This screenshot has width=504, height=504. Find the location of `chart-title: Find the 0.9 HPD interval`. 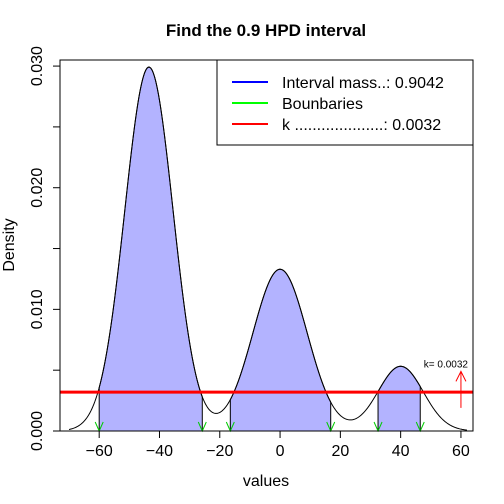

chart-title: Find the 0.9 HPD interval is located at coordinates (266, 30).